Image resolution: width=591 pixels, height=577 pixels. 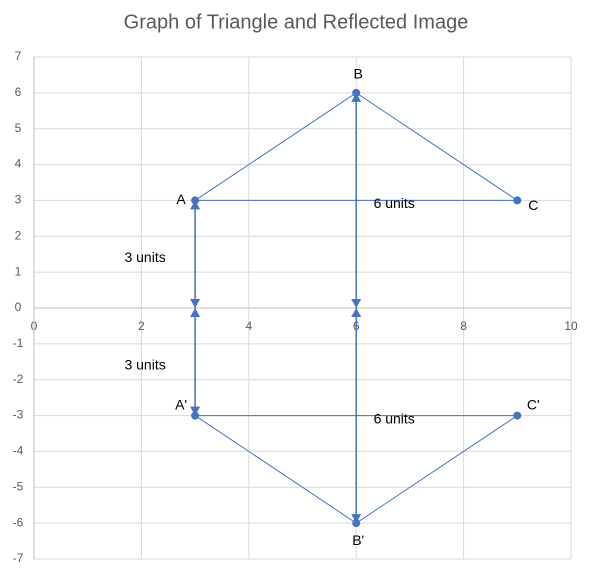 I want to click on y-tick-label: 7, so click(x=18, y=56).